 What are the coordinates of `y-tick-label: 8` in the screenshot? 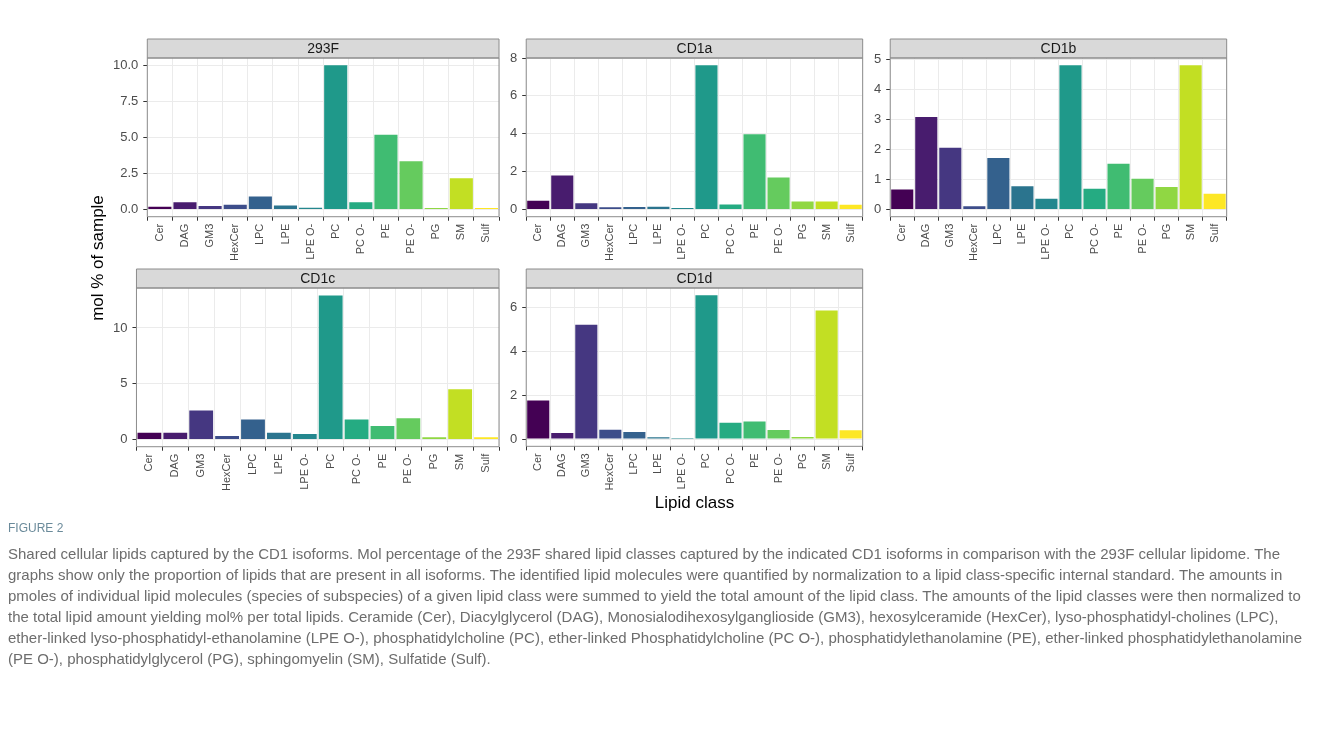 It's located at (514, 57).